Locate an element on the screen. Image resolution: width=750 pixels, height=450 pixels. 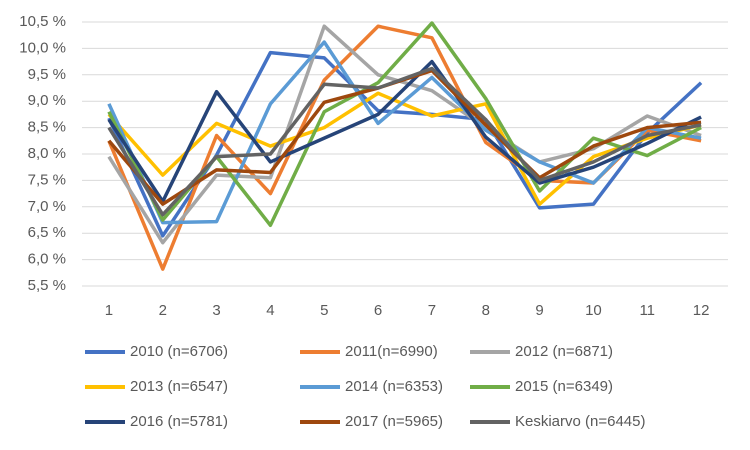
y-tick-label: 10,0 % is located at coordinates (42, 47).